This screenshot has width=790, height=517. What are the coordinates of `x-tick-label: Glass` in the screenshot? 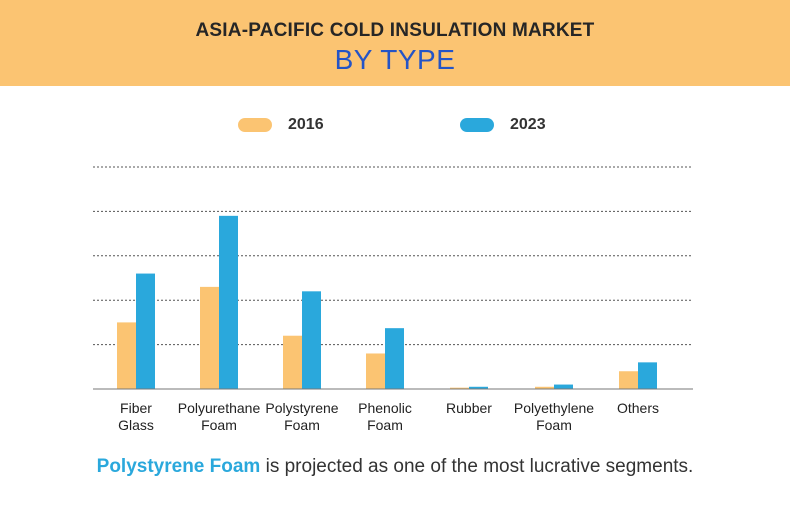 It's located at (136, 425).